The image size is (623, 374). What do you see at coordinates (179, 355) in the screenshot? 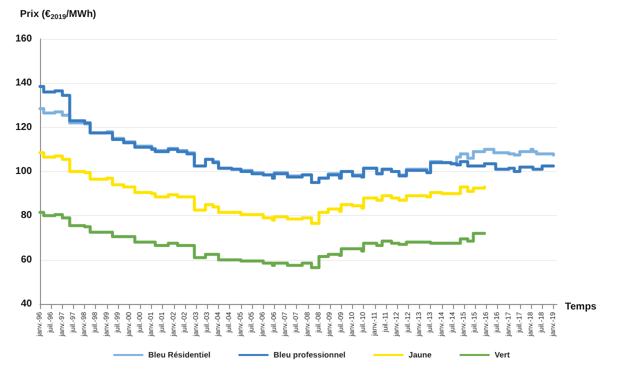
I see `legend-label: Bleu Résidentiel` at bounding box center [179, 355].